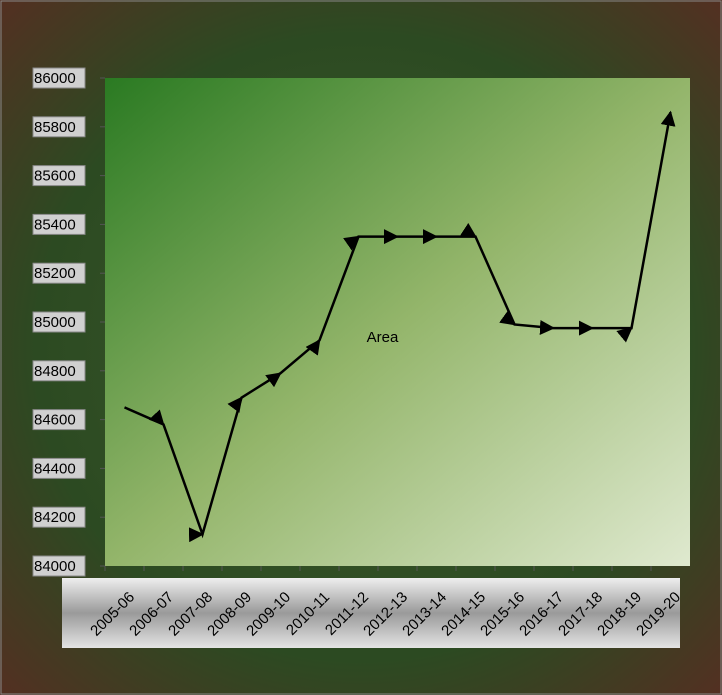  Describe the element at coordinates (55, 273) in the screenshot. I see `y-tick-label: 85200` at that location.